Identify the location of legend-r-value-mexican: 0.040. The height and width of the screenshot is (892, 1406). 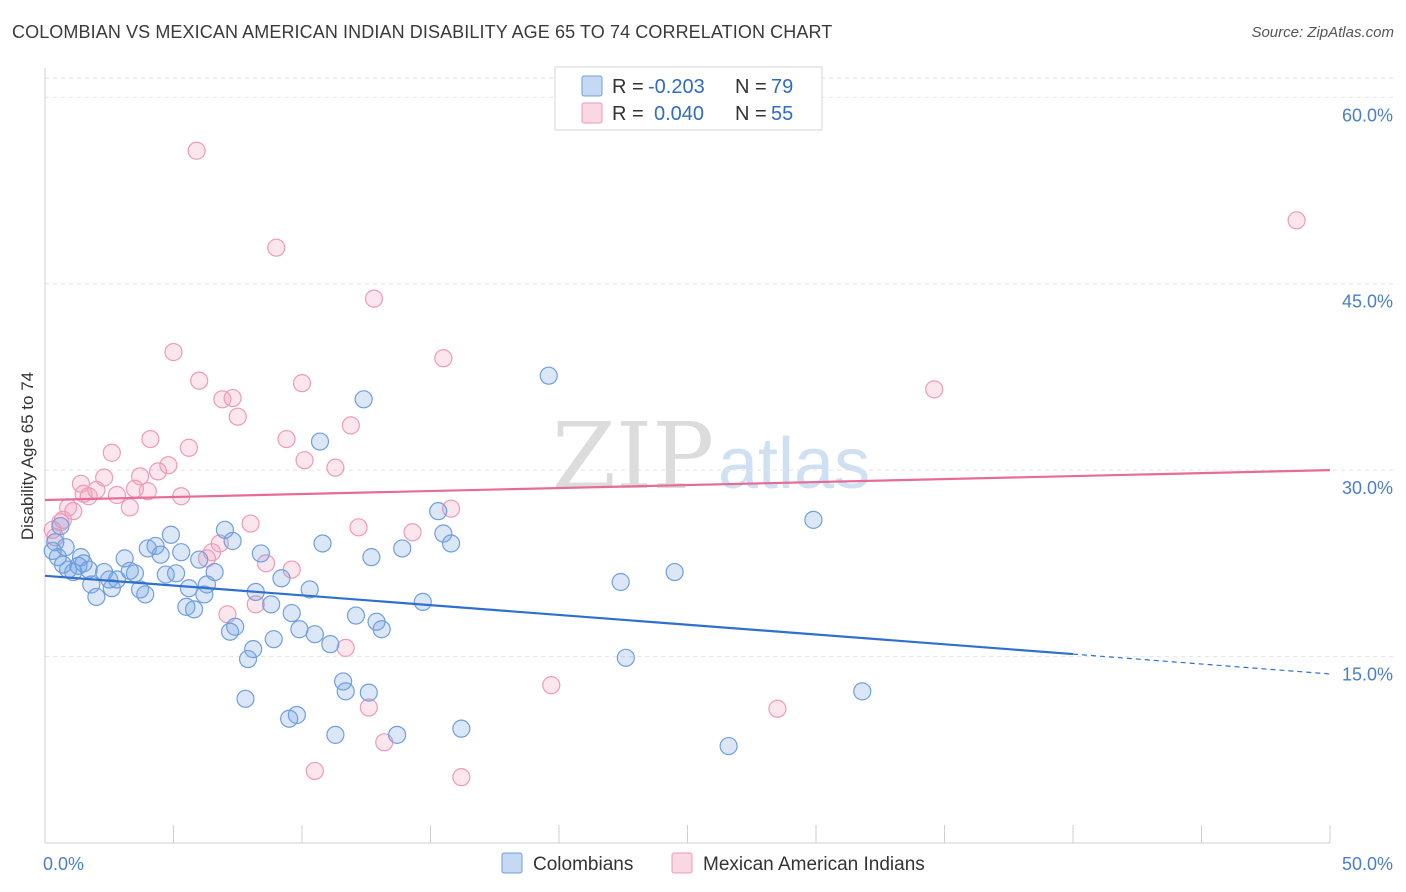
(679, 114).